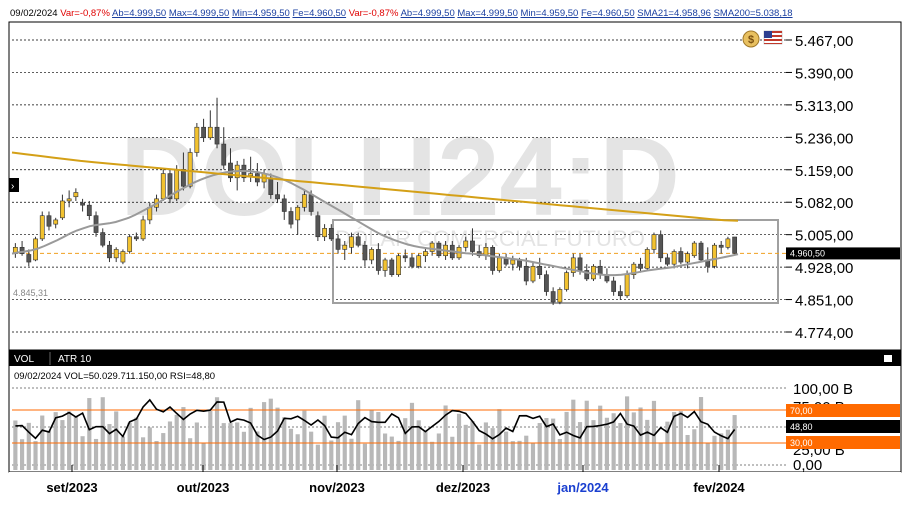  Describe the element at coordinates (30, 293) in the screenshot. I see `min-marker-label: 4.845,31` at that location.